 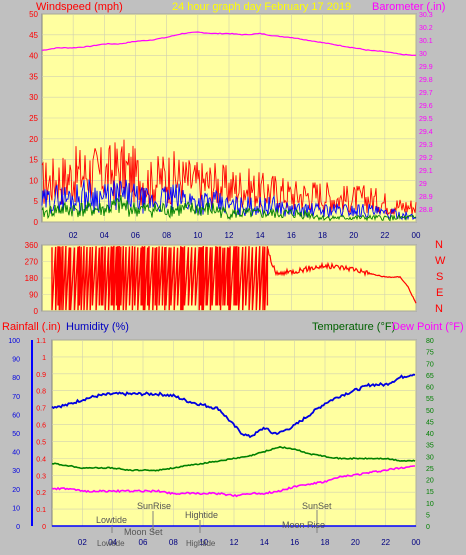 What do you see at coordinates (229, 208) in the screenshot?
I see `average-series` at bounding box center [229, 208].